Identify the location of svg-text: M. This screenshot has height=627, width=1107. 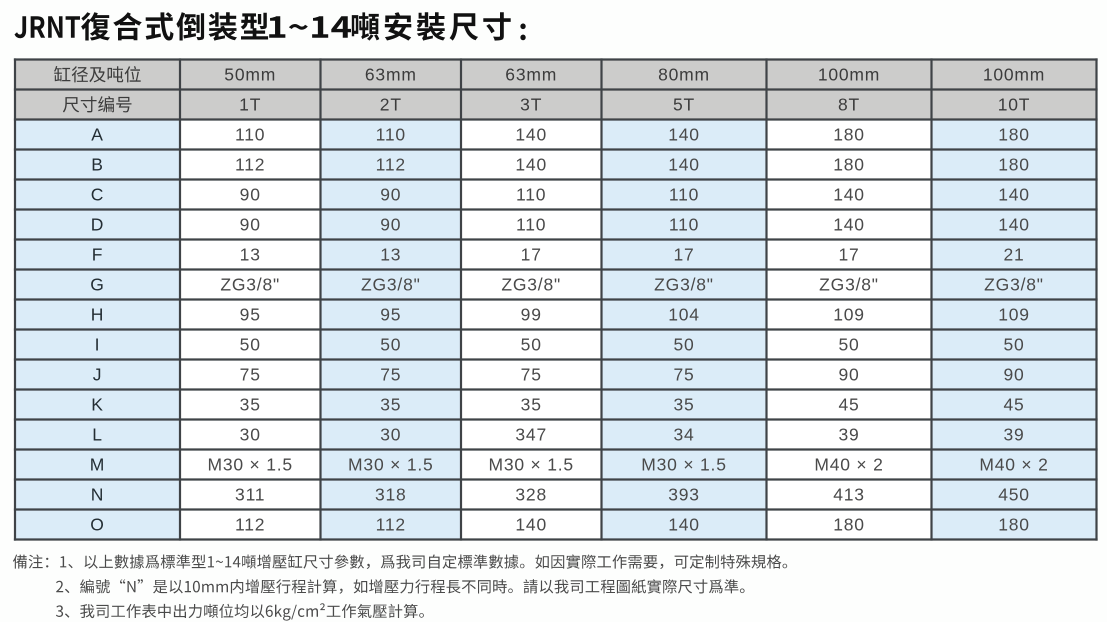
(97, 465).